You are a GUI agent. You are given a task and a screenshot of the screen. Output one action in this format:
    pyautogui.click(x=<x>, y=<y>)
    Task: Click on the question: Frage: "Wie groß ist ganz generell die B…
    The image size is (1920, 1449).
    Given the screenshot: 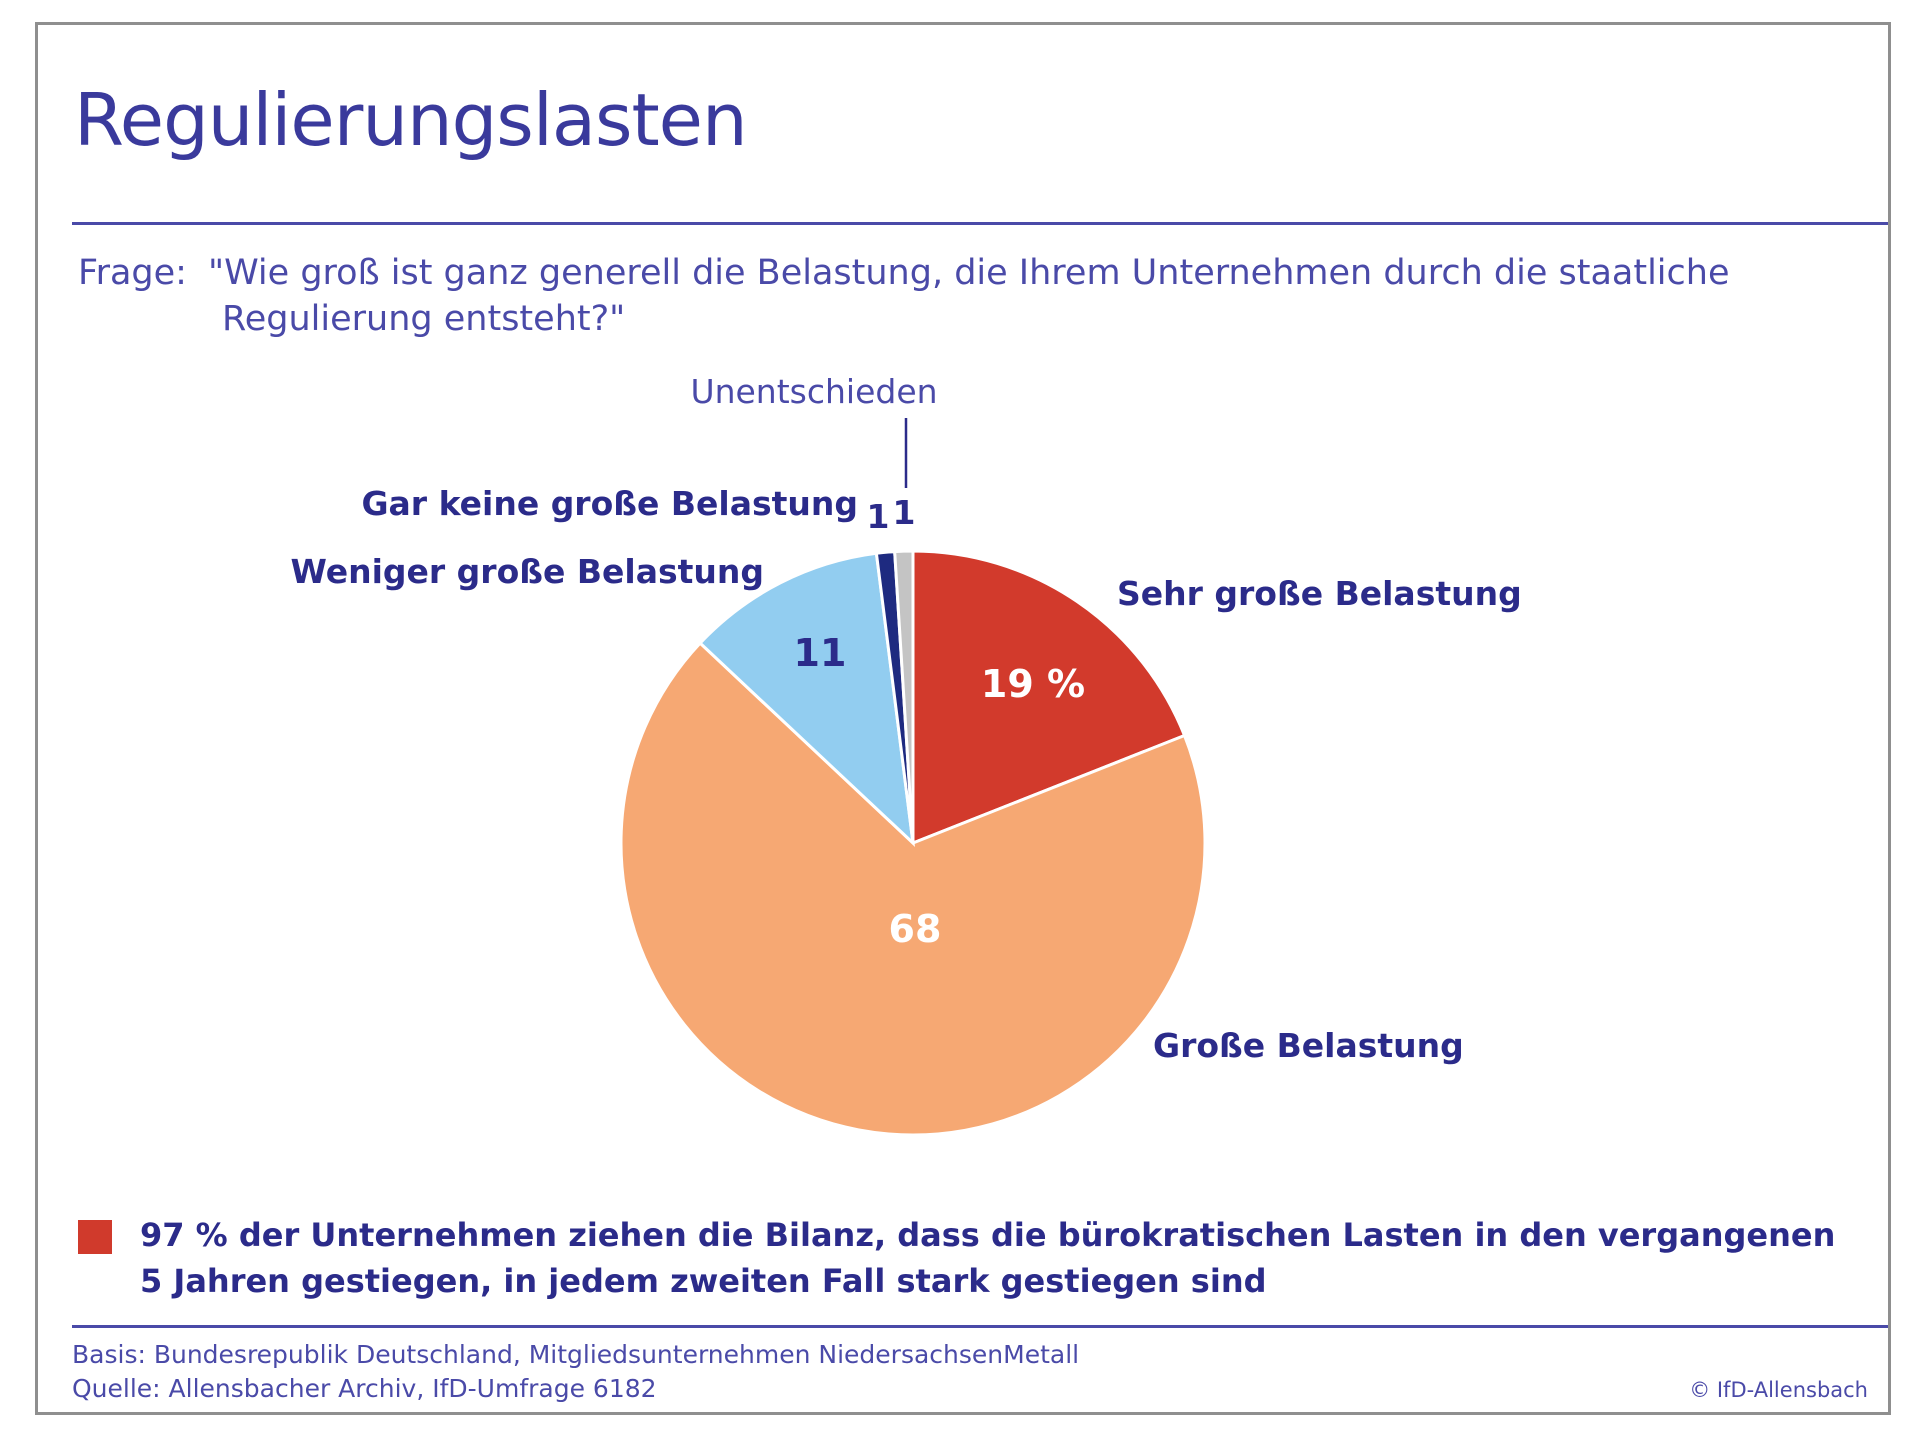 What is the action you would take?
    pyautogui.click(x=904, y=294)
    